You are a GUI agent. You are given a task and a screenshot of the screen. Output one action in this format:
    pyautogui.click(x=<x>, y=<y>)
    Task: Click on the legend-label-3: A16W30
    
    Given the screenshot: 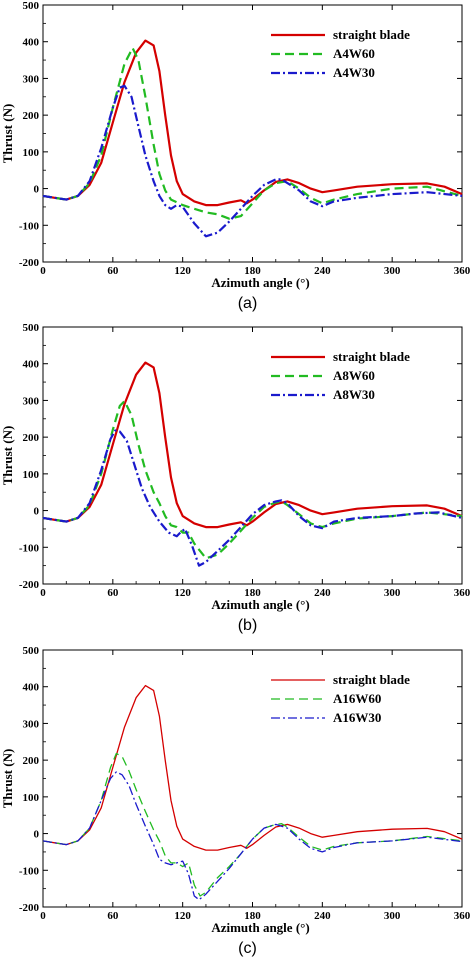 What is the action you would take?
    pyautogui.click(x=357, y=717)
    